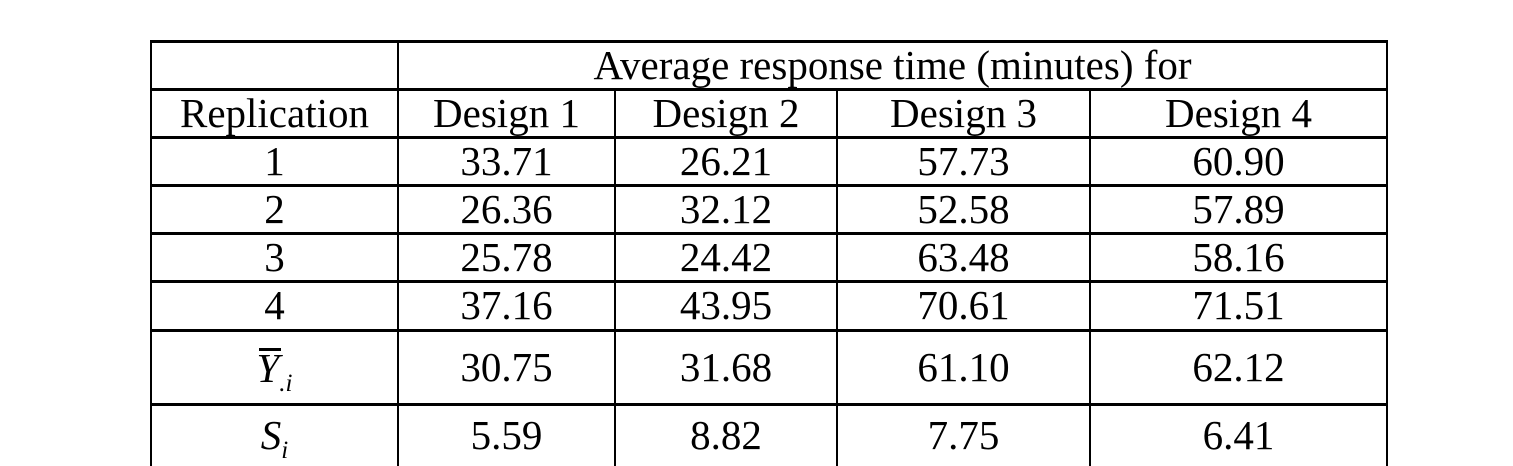 The image size is (1513, 466). I want to click on stdev-value-cell: 5.59, so click(506, 434).